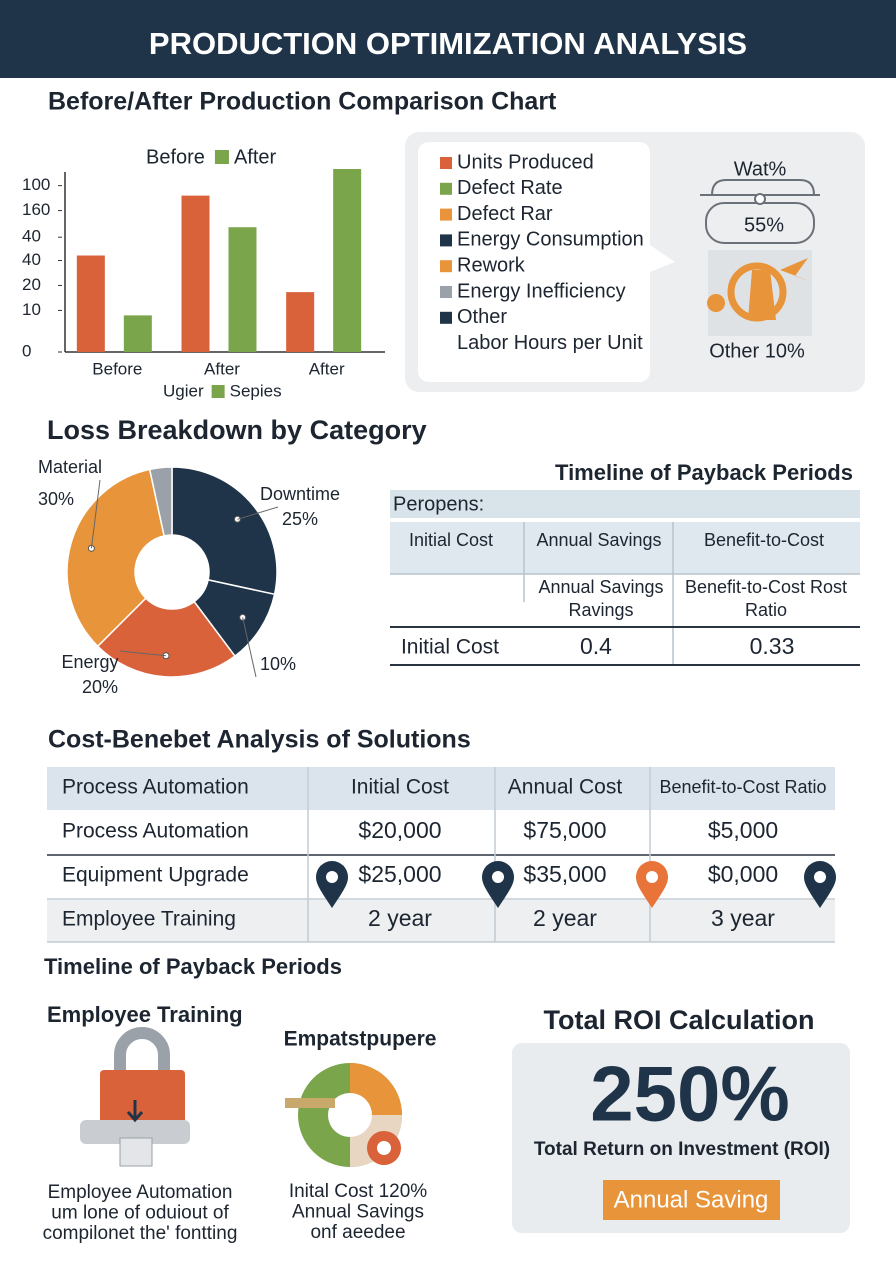 This screenshot has height=1280, width=896. What do you see at coordinates (596, 646) in the screenshot?
I see `table-cell: 0.4` at bounding box center [596, 646].